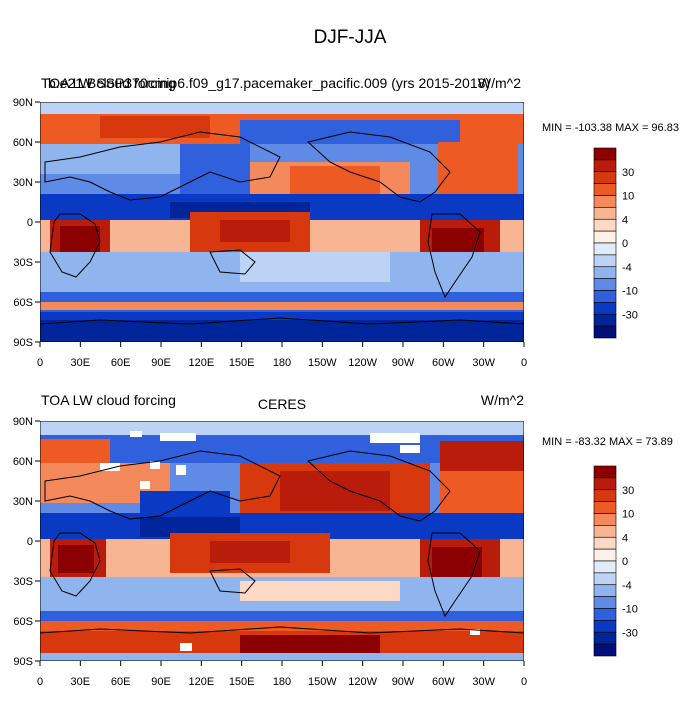 The width and height of the screenshot is (700, 705). Describe the element at coordinates (282, 404) in the screenshot. I see `panel-ceres-title-center: CERES` at that location.